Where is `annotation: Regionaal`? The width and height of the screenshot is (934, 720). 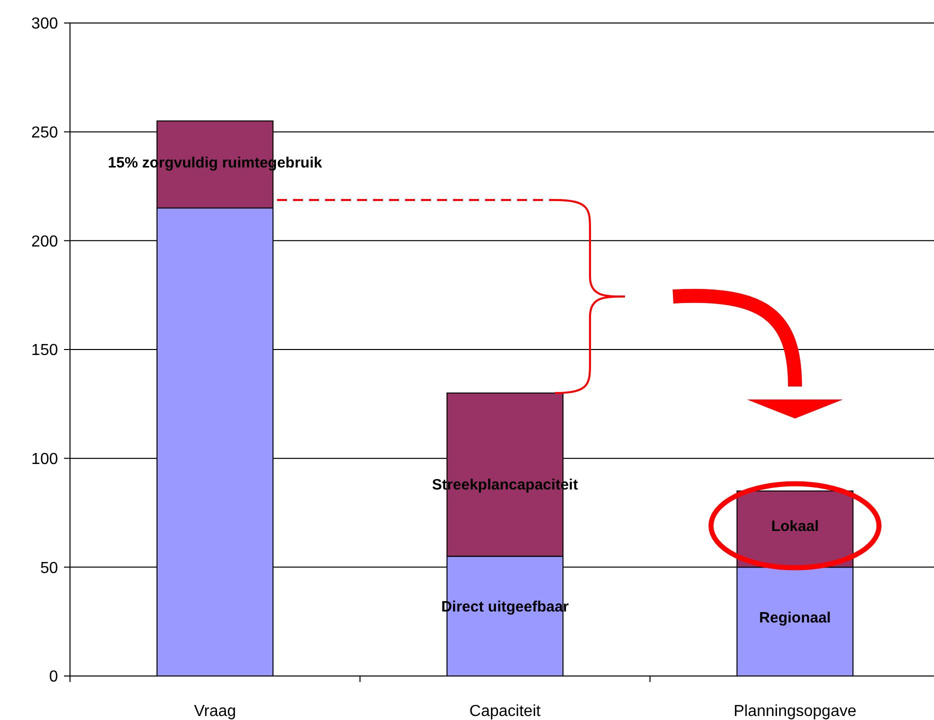
annotation: Regionaal is located at coordinates (795, 617).